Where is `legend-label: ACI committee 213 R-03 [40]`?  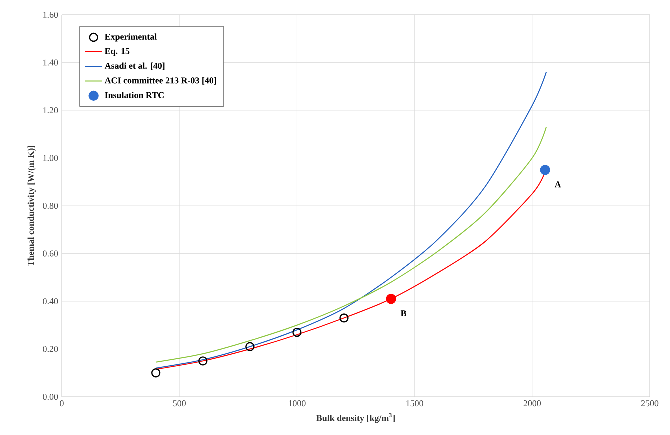
legend-label: ACI committee 213 R-03 [40] is located at coordinates (160, 81).